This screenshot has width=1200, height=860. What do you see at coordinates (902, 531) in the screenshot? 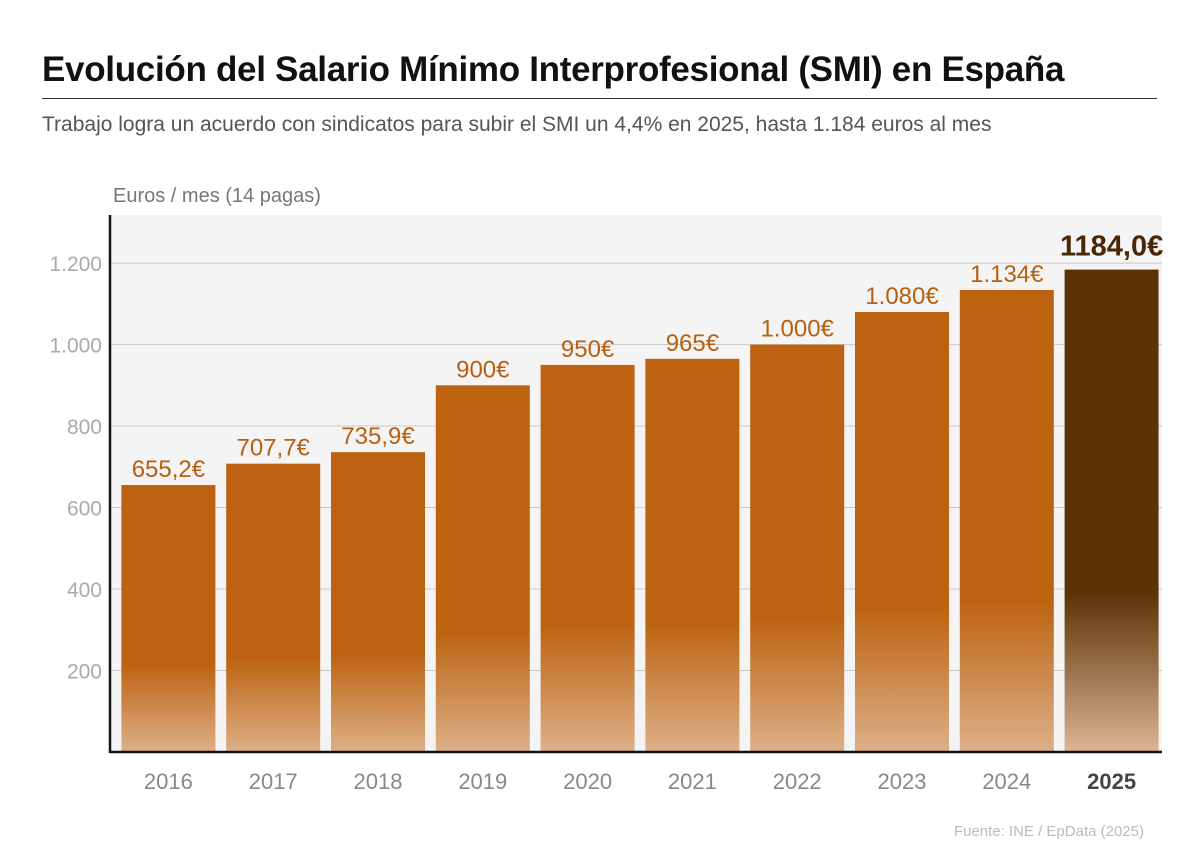
I see `bar-2023` at bounding box center [902, 531].